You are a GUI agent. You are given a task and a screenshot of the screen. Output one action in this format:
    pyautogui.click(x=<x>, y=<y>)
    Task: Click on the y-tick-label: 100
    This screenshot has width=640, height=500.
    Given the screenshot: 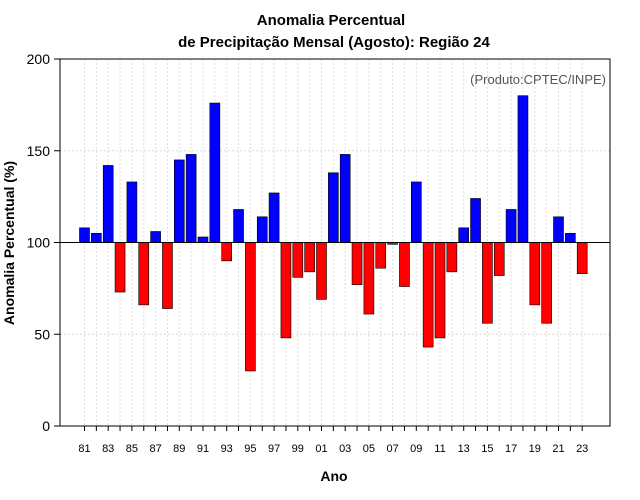 What is the action you would take?
    pyautogui.click(x=39, y=243)
    